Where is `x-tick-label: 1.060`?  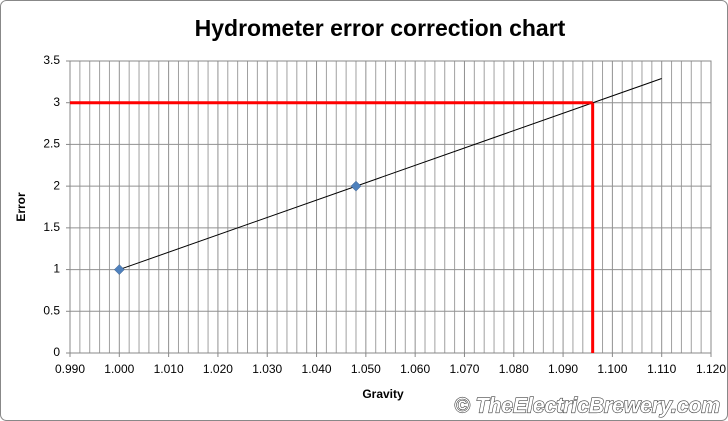
x-tick-label: 1.060 is located at coordinates (415, 369).